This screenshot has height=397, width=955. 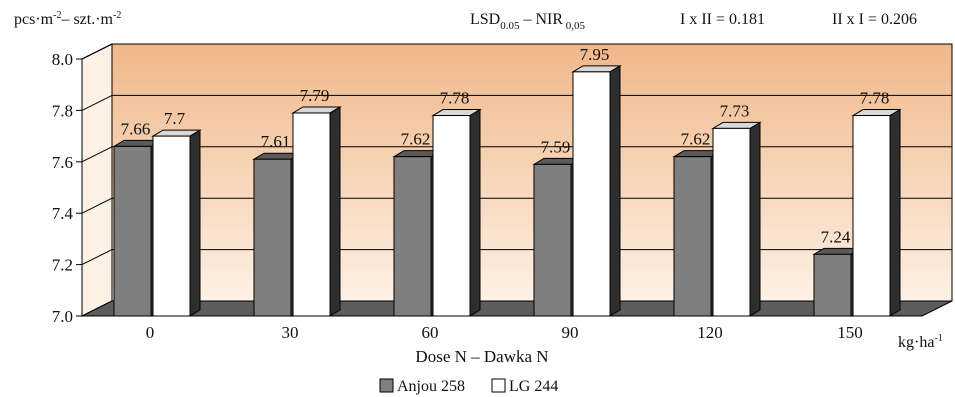 What do you see at coordinates (836, 236) in the screenshot?
I see `data-label-anjou-258-150: 7.24` at bounding box center [836, 236].